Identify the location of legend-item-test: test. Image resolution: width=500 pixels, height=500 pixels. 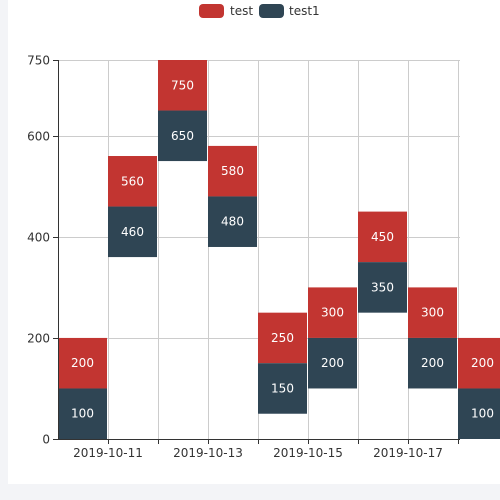
(226, 11).